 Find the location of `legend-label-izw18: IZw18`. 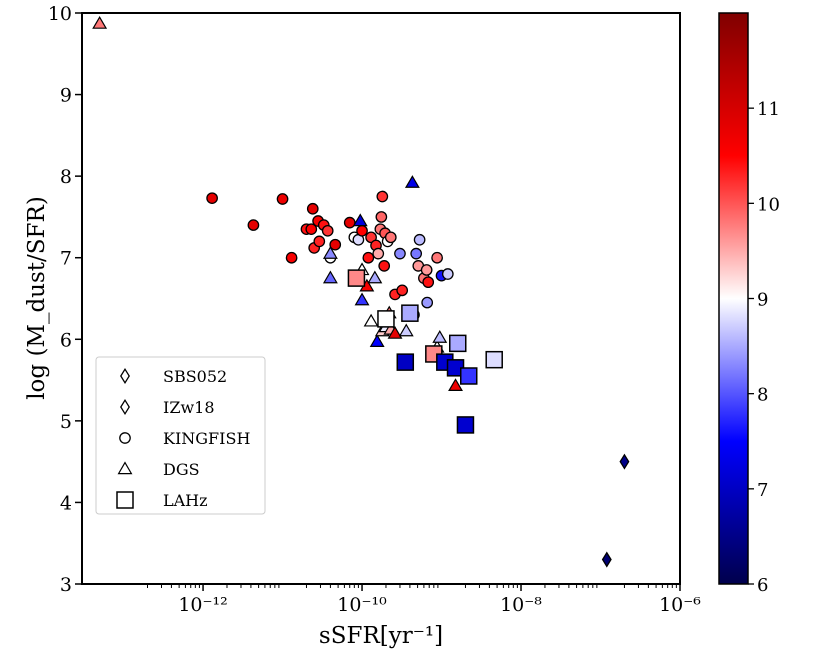

legend-label-izw18: IZw18 is located at coordinates (189, 407).